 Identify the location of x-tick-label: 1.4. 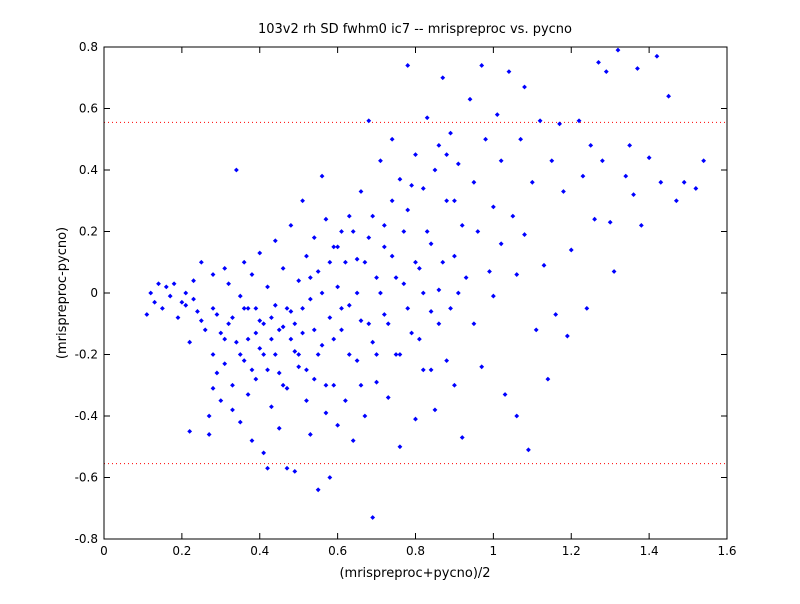
(649, 551).